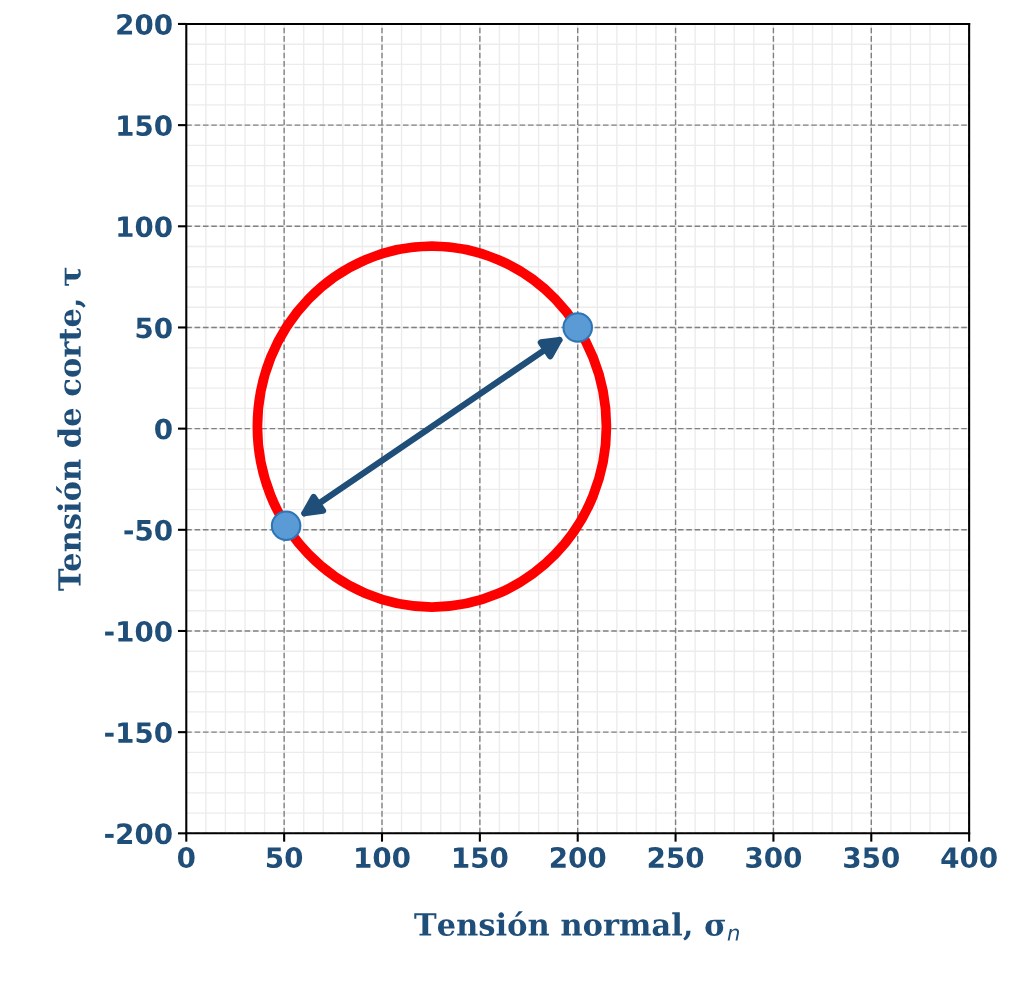  I want to click on x-tick-label: 50, so click(284, 858).